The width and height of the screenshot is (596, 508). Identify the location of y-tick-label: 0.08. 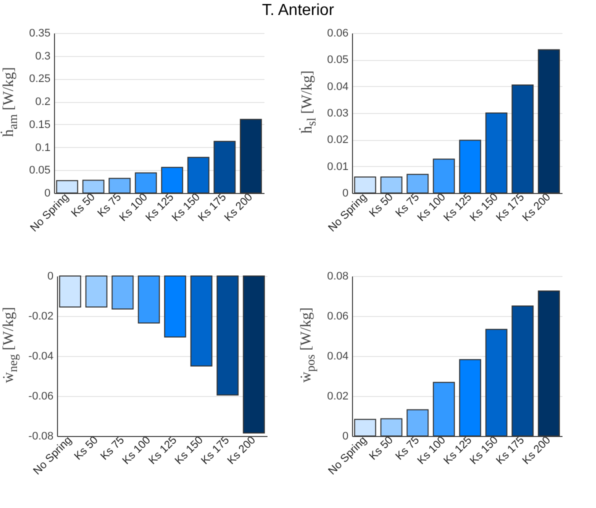
(337, 276).